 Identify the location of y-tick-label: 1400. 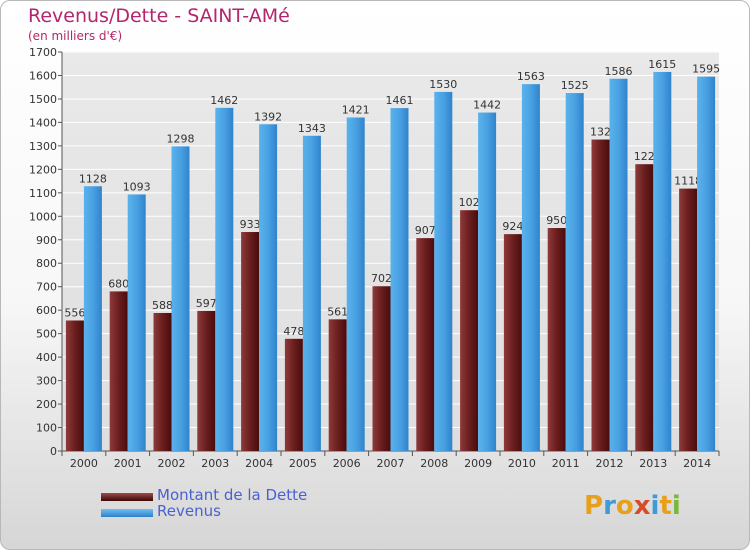
(43, 122).